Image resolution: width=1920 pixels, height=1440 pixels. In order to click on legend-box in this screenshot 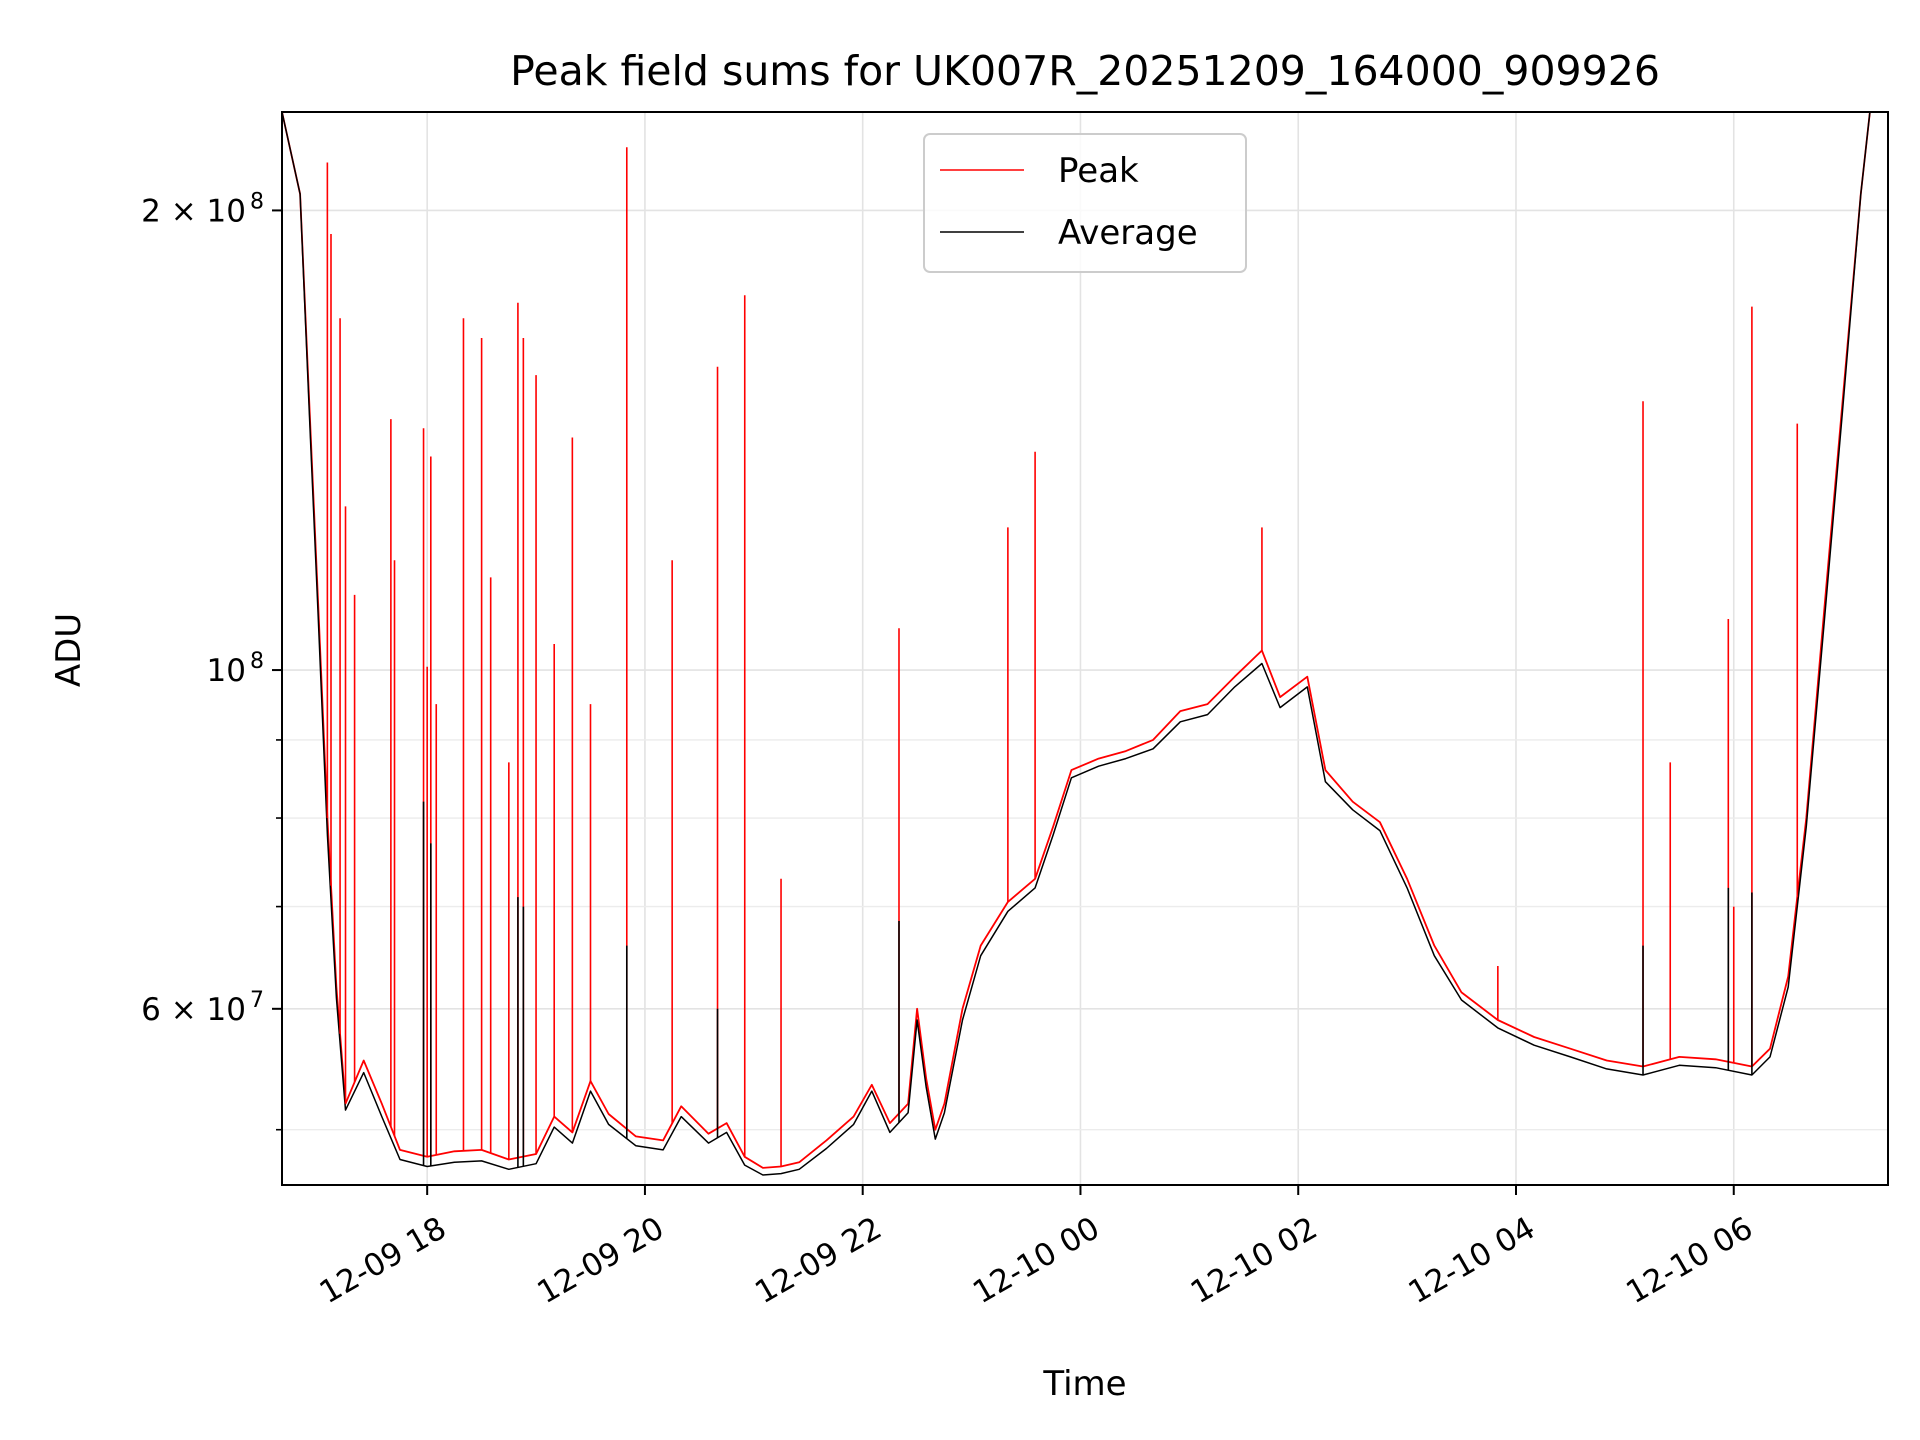, I will do `click(1085, 203)`.